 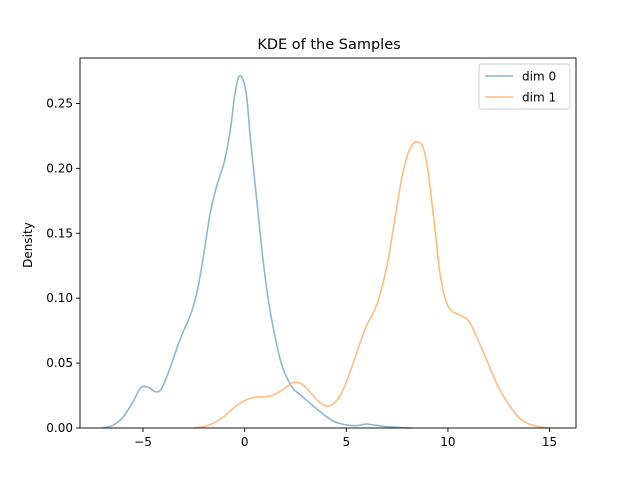 I want to click on legend-label-dim-1: dim 1, so click(x=539, y=98).